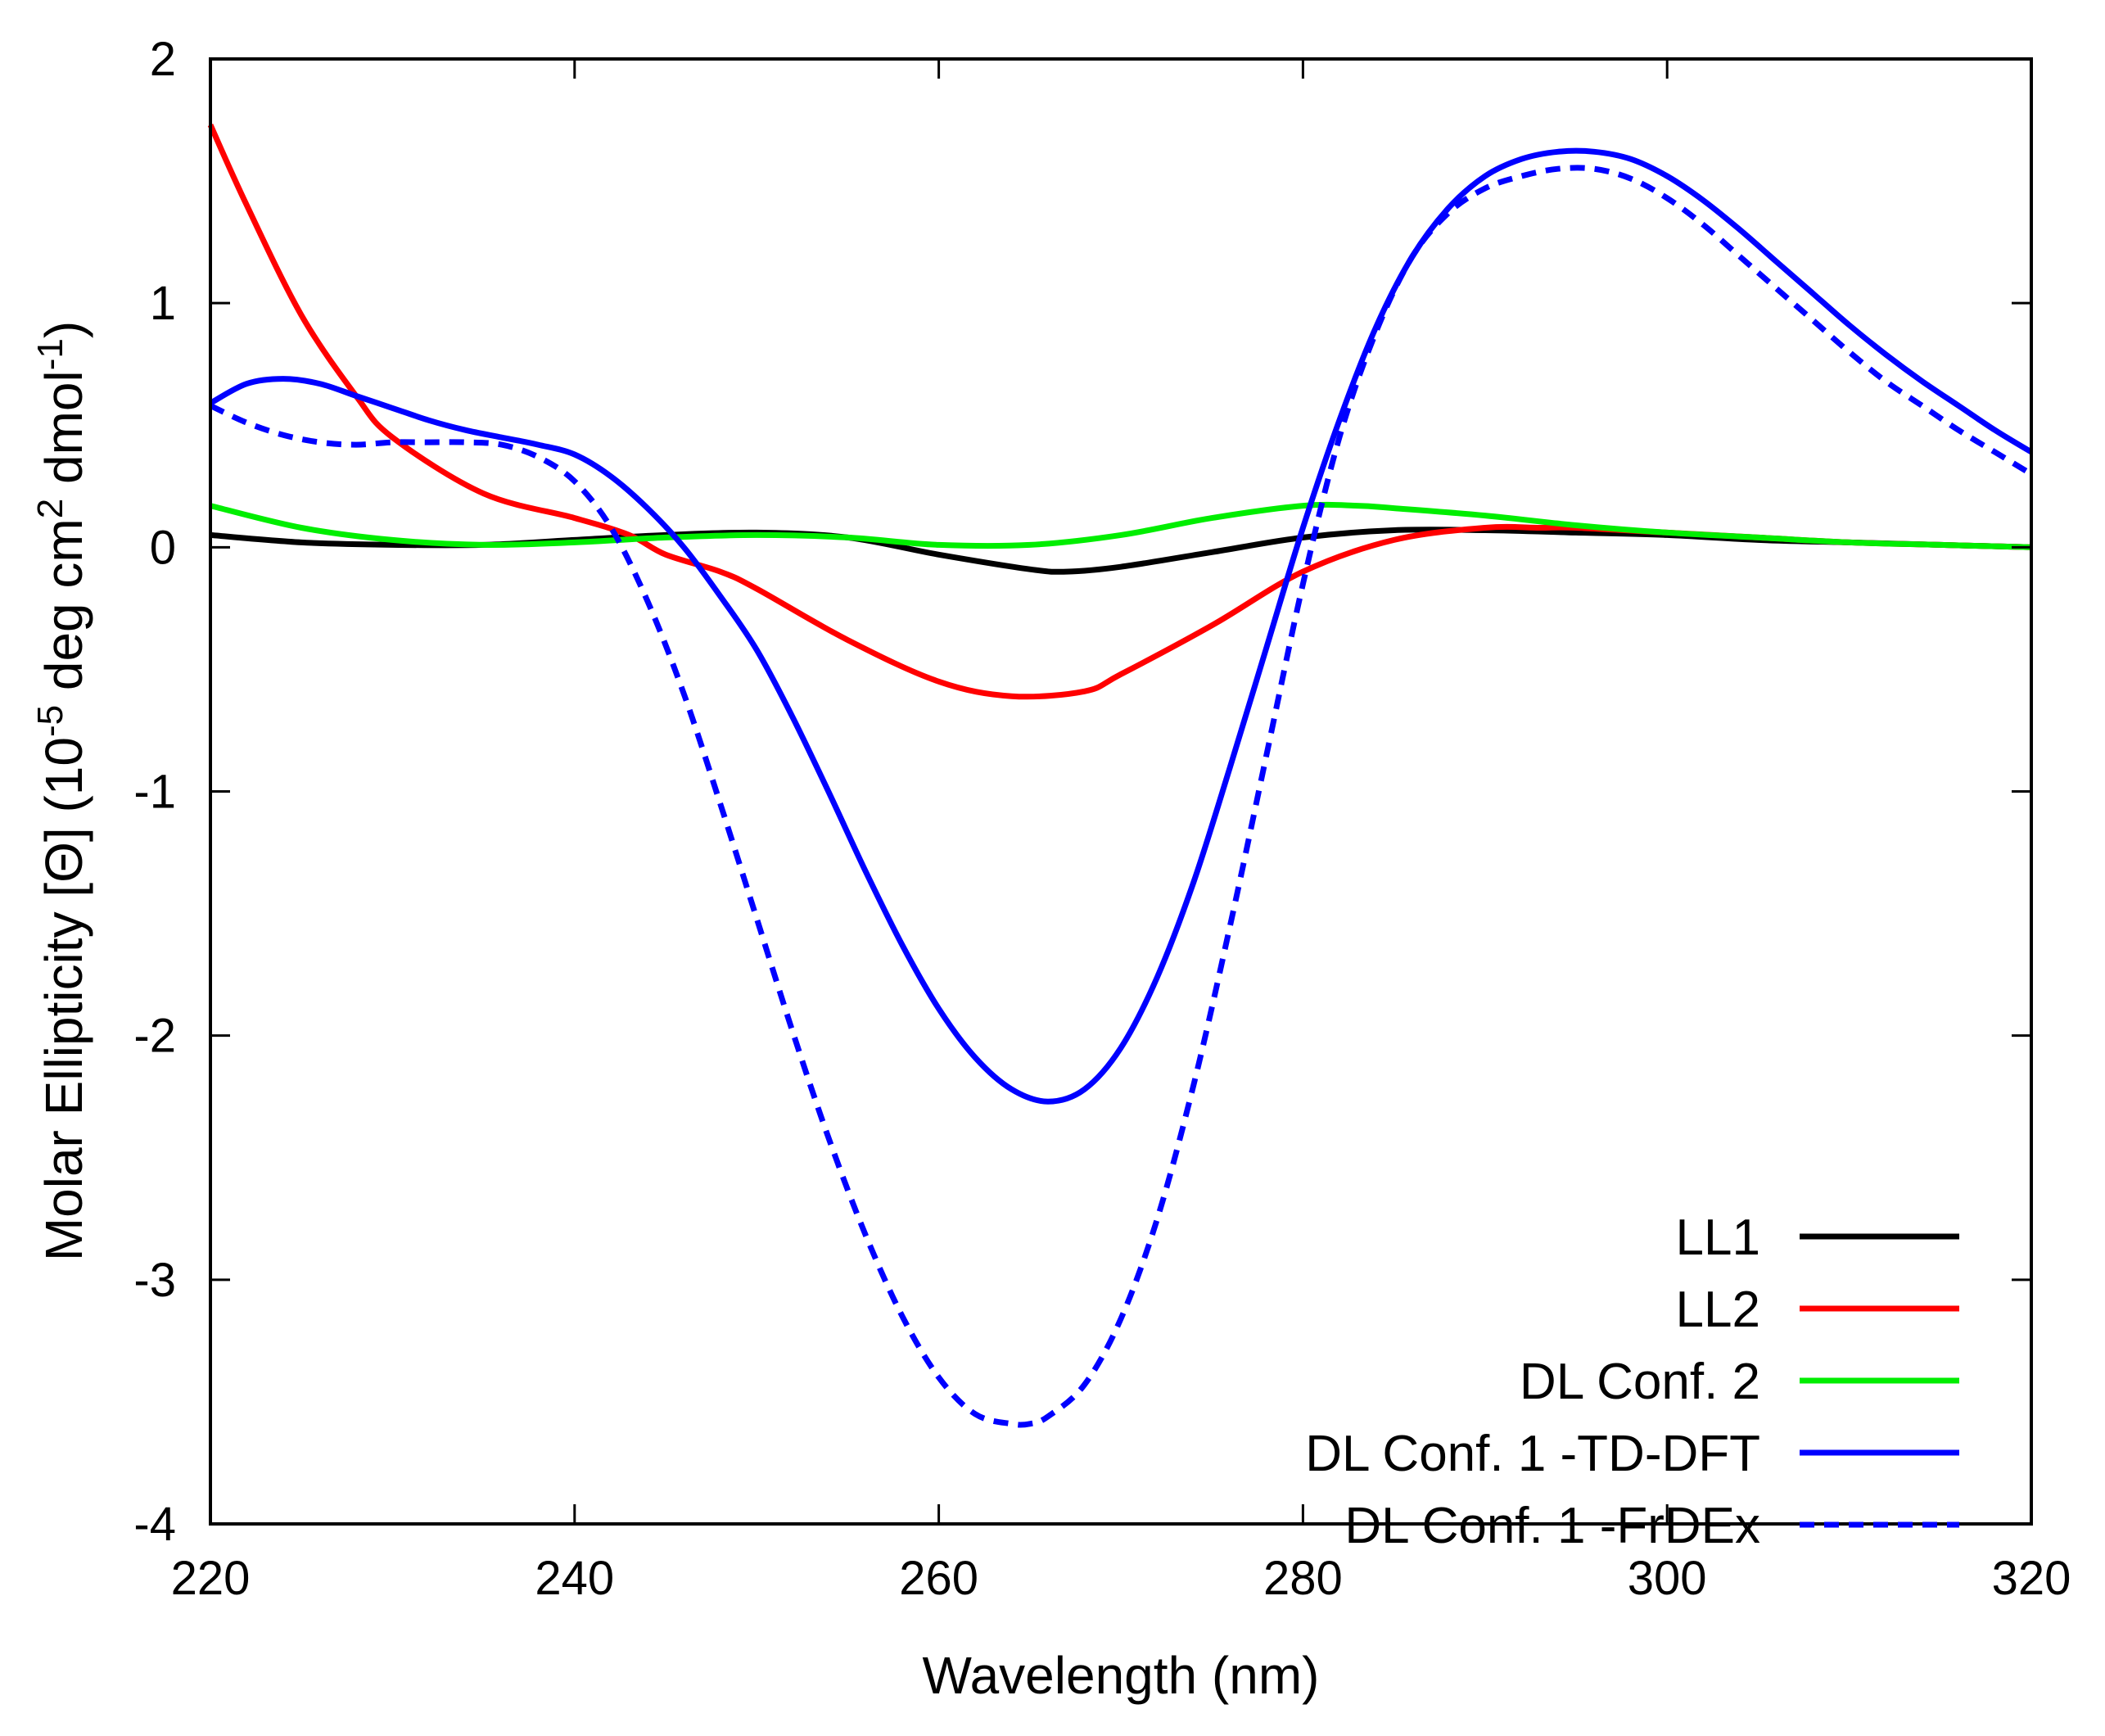  What do you see at coordinates (163, 303) in the screenshot?
I see `y-tick-label: 1` at bounding box center [163, 303].